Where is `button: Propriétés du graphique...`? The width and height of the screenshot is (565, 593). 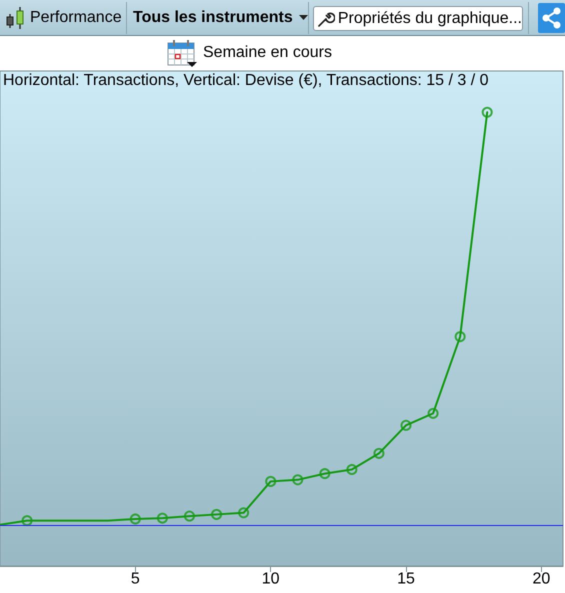 button: Propriétés du graphique... is located at coordinates (418, 18).